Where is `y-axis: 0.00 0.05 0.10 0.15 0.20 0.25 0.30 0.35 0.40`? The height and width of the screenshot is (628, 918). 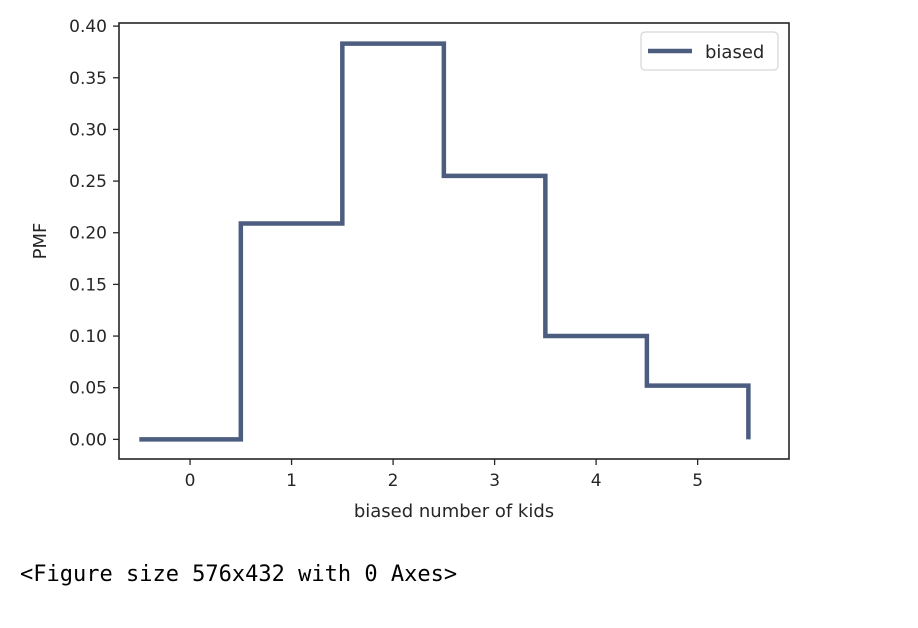 y-axis: 0.00 0.05 0.10 0.15 0.20 0.25 0.30 0.35 0.40 is located at coordinates (94, 233).